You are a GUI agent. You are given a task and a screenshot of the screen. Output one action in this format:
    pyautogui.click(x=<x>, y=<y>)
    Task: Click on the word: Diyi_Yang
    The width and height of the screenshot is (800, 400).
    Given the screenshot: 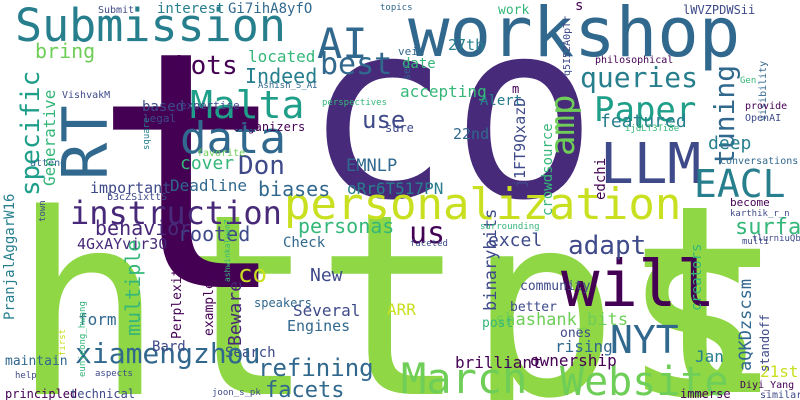 What is the action you would take?
    pyautogui.click(x=767, y=385)
    